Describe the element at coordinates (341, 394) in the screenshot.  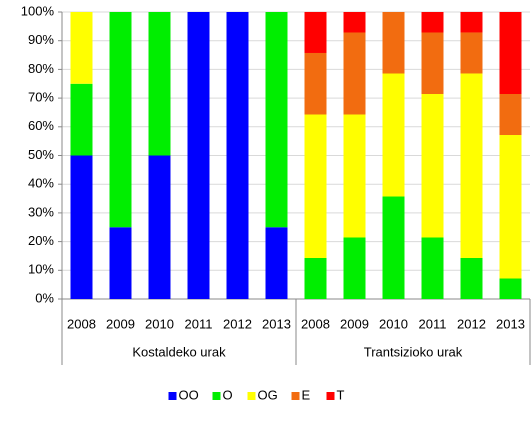
I see `legend-label: T` at that location.